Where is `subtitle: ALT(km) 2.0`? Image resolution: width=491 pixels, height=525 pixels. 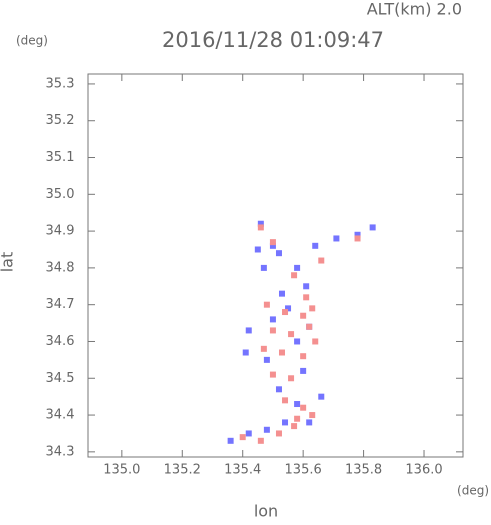
subtitle: ALT(km) 2.0 is located at coordinates (414, 9).